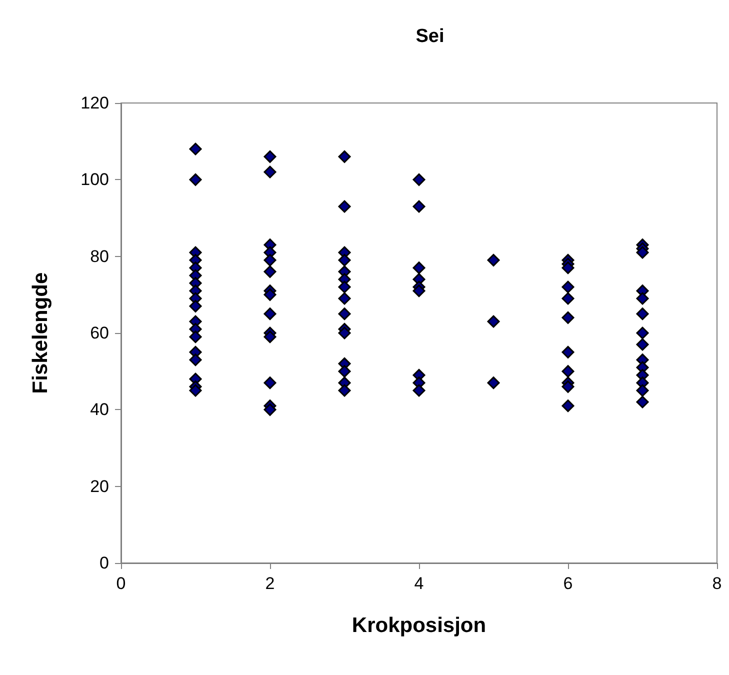  I want to click on y-tick-label: 0, so click(104, 563).